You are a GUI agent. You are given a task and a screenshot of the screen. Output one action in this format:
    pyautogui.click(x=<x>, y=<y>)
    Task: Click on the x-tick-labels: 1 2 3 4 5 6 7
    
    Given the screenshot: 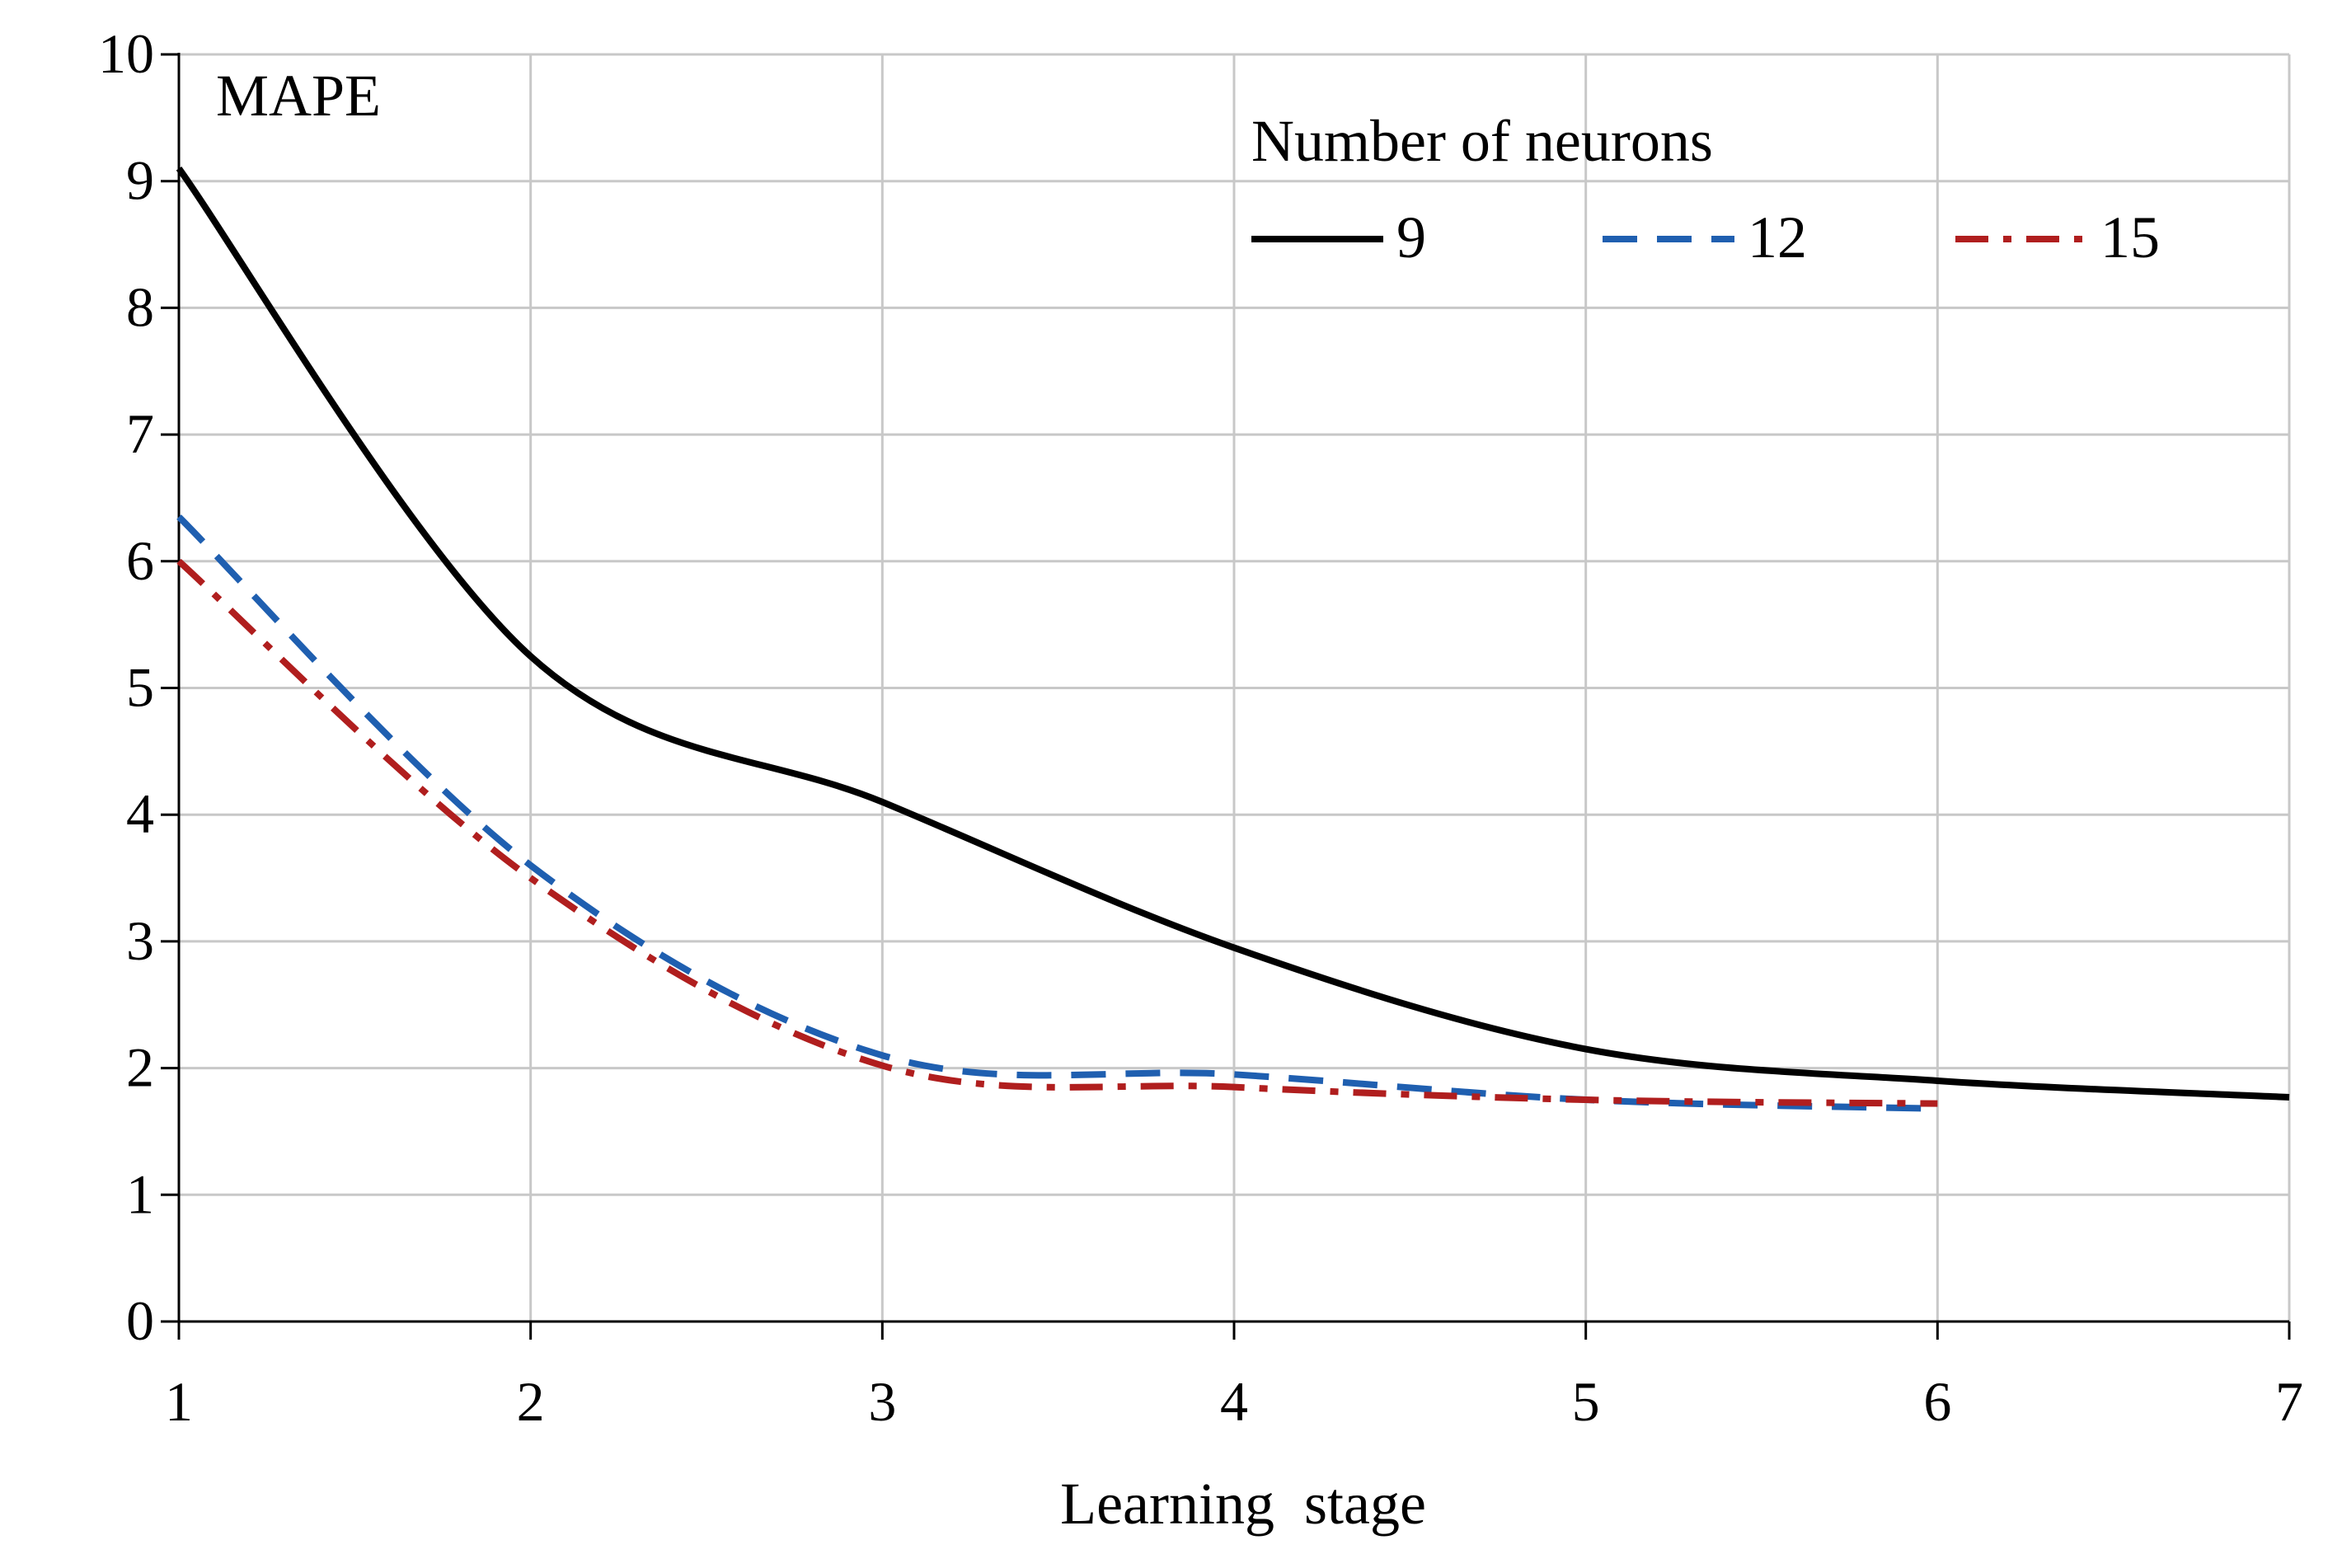 What is the action you would take?
    pyautogui.click(x=1234, y=1401)
    